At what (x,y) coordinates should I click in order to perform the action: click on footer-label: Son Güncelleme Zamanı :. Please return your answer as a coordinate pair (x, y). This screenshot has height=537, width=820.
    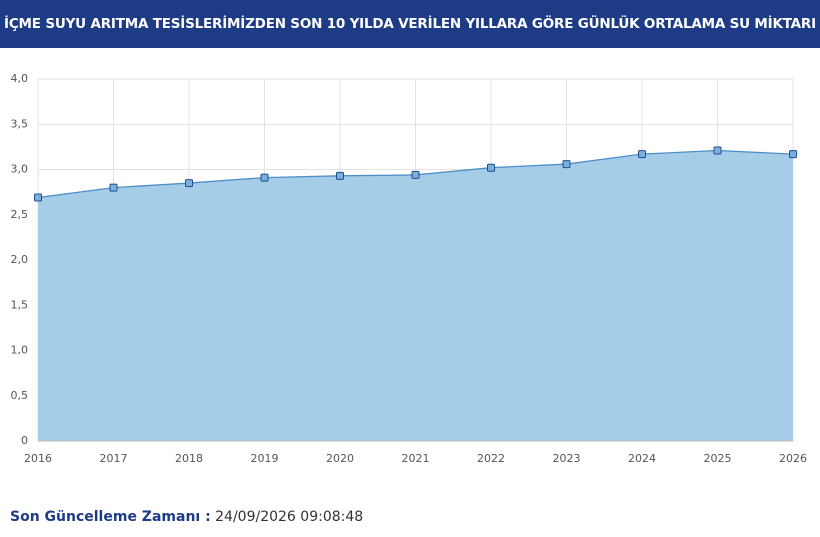
    Looking at the image, I should click on (110, 517).